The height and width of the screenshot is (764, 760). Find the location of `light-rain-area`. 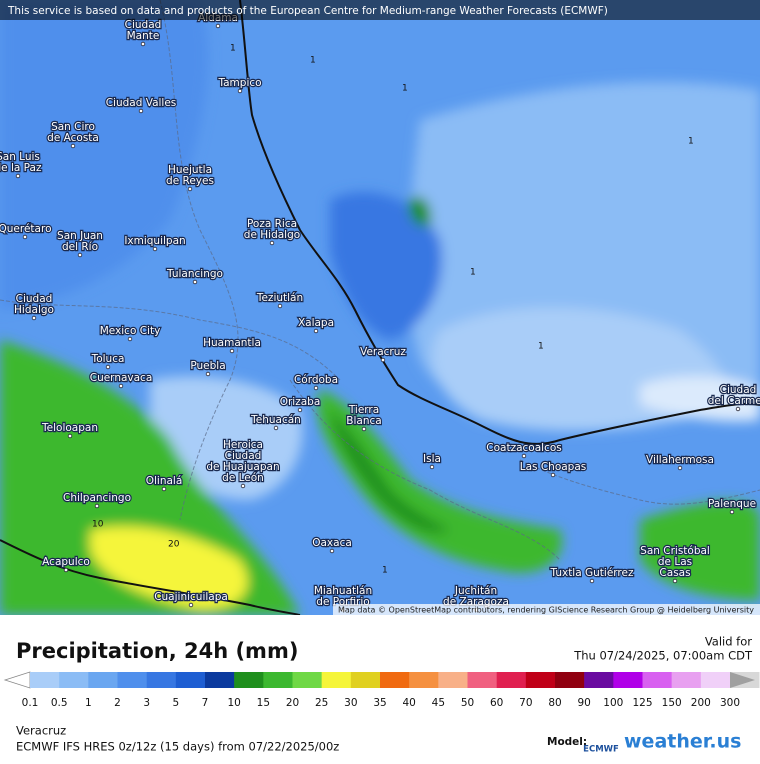

light-rain-area is located at coordinates (226, 438).